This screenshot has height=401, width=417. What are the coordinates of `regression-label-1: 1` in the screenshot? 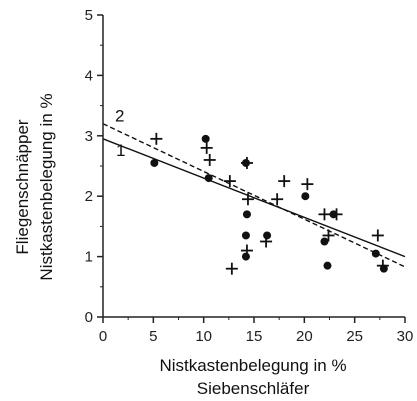 It's located at (120, 150).